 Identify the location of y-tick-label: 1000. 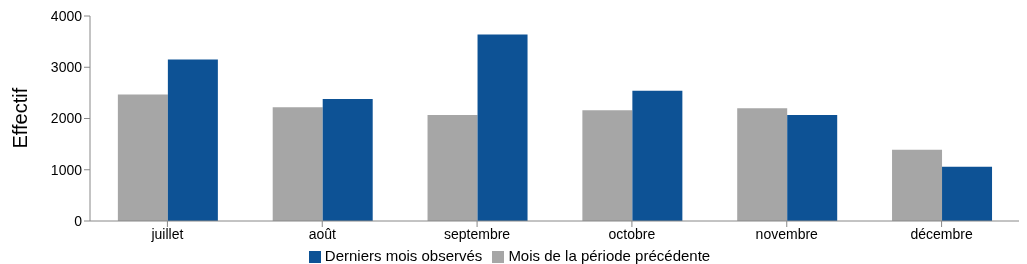
(66, 169).